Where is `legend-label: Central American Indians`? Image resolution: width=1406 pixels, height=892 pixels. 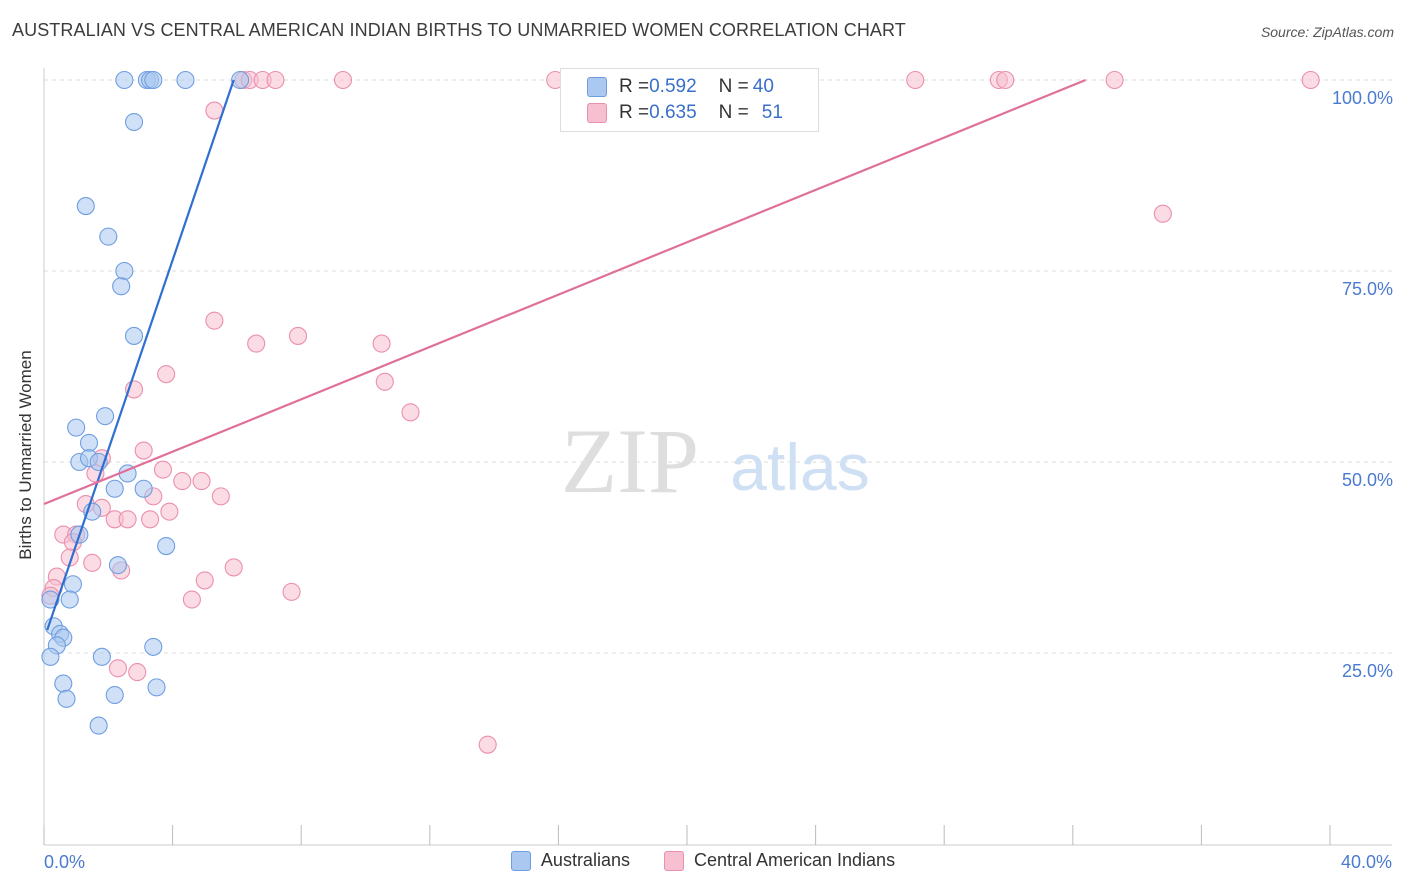 legend-label: Central American Indians is located at coordinates (794, 860).